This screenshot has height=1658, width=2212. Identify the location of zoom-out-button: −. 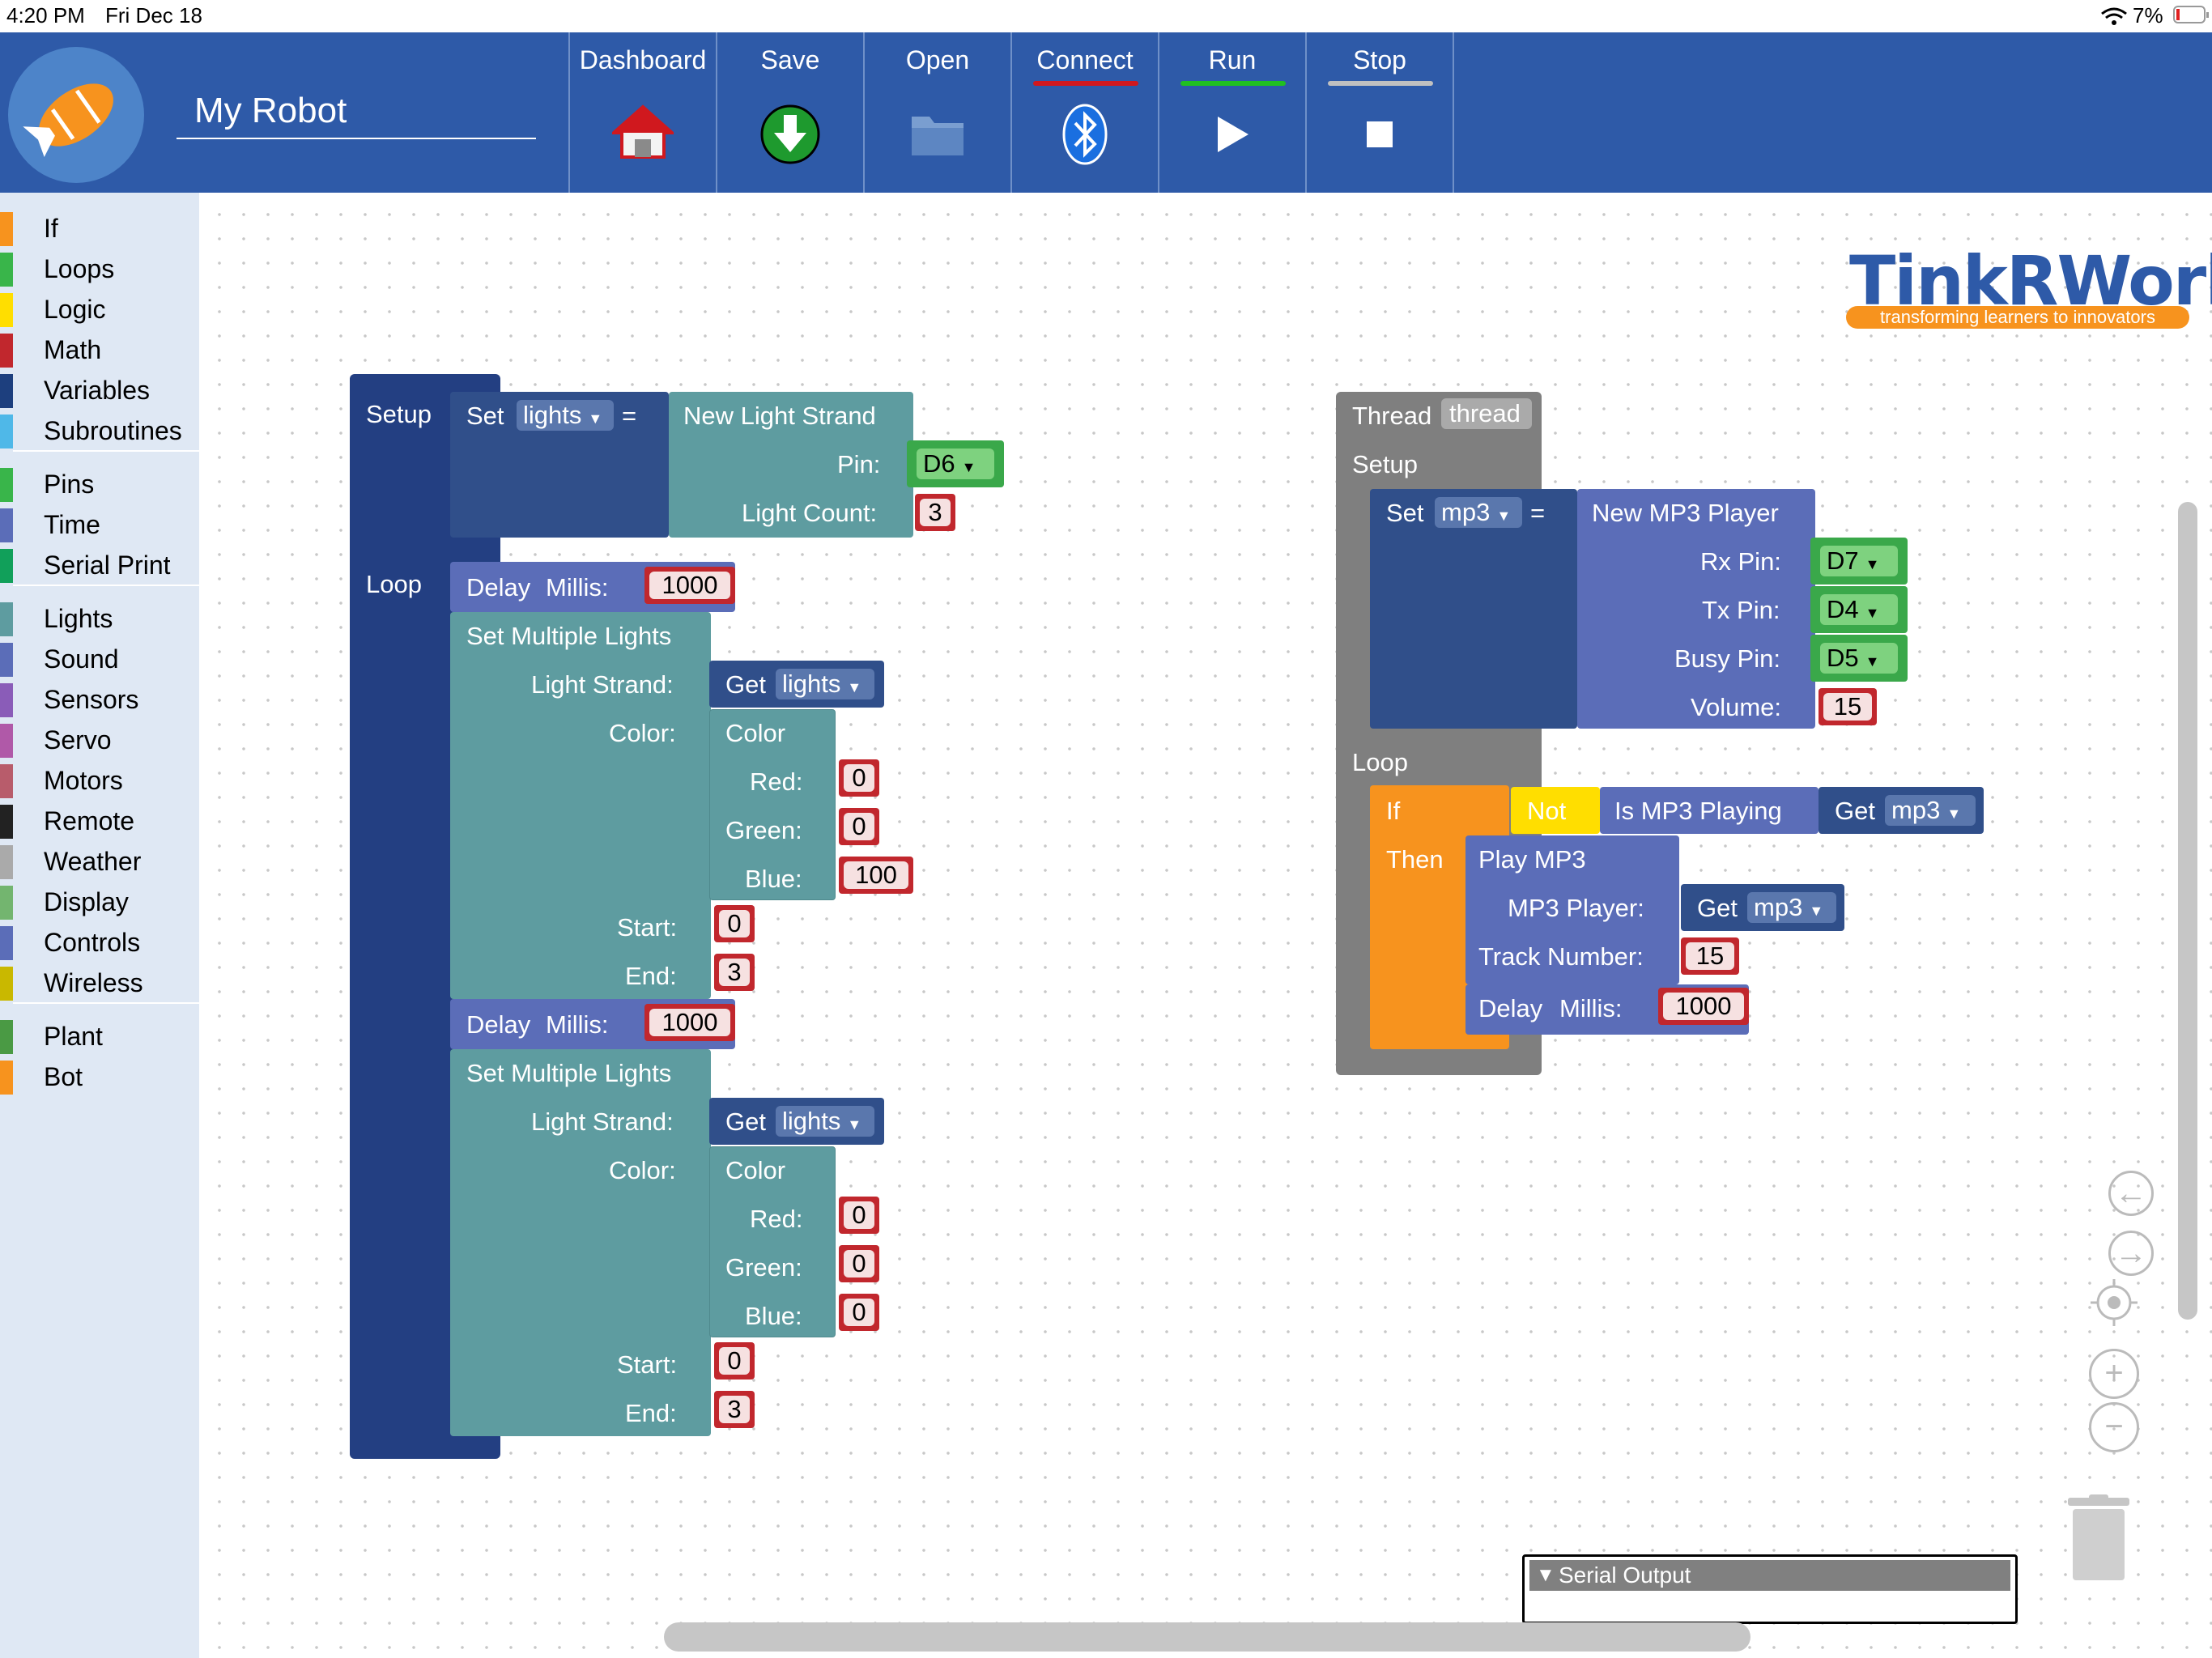
(2114, 1427).